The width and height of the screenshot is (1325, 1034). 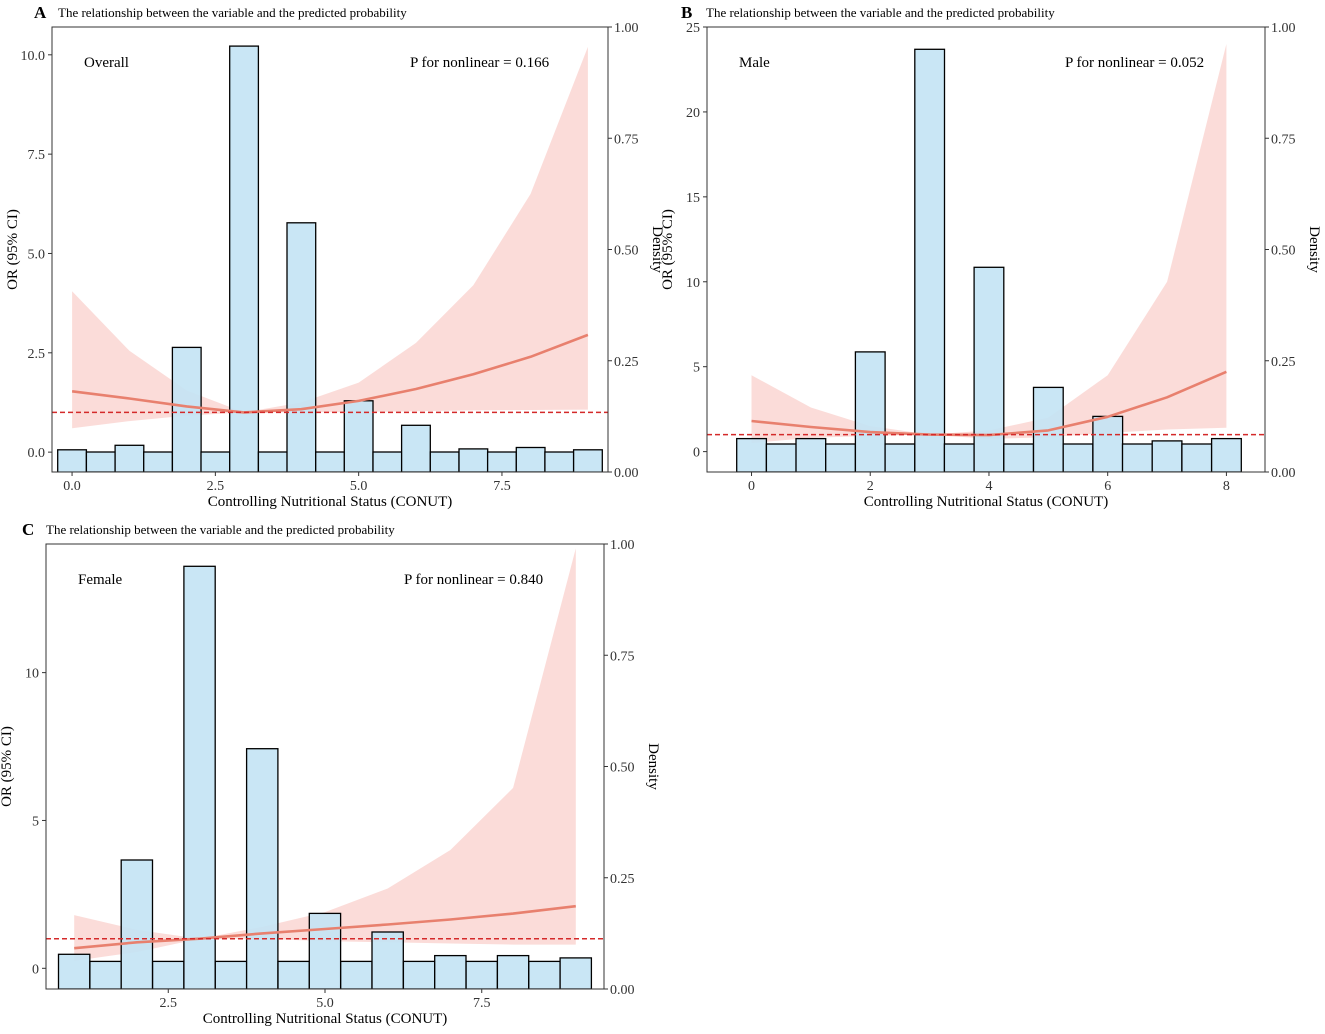 What do you see at coordinates (988, 486) in the screenshot?
I see `x-tick-label: 4` at bounding box center [988, 486].